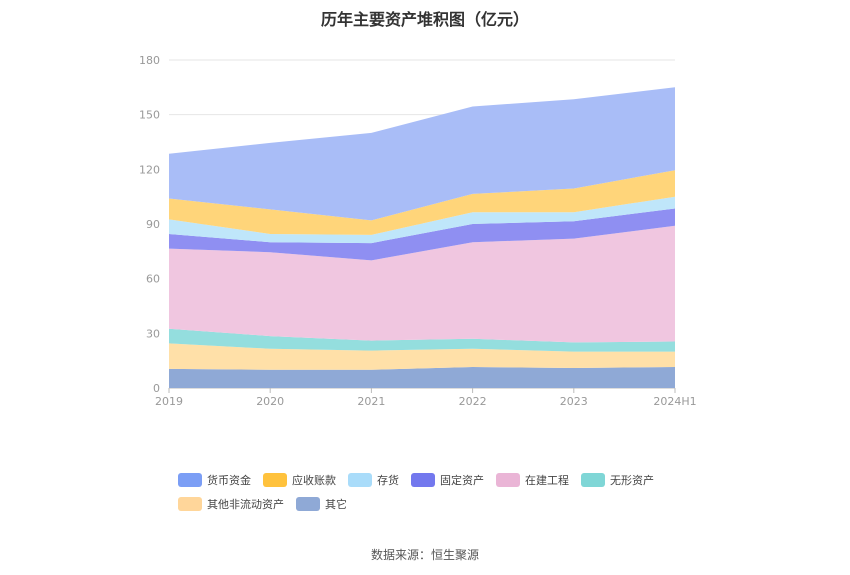  What do you see at coordinates (153, 279) in the screenshot?
I see `y-tick-label: 60` at bounding box center [153, 279].